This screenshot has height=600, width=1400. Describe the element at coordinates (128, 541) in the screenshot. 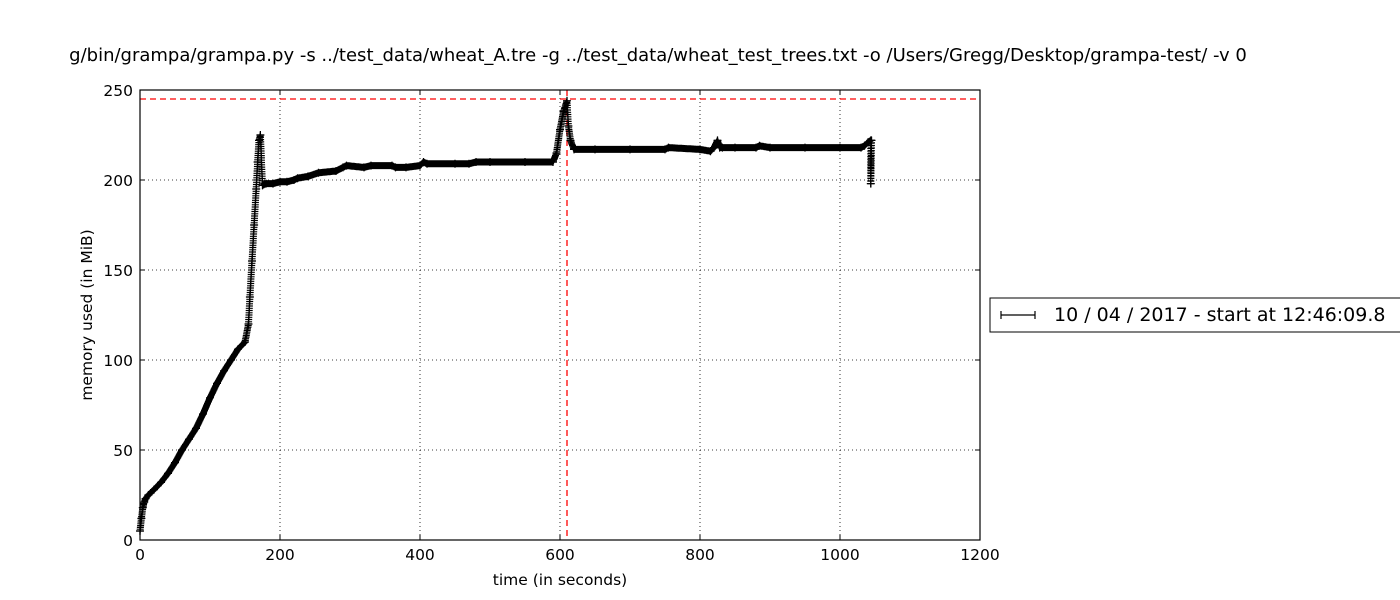

I see `y-tick-label: 0` at that location.